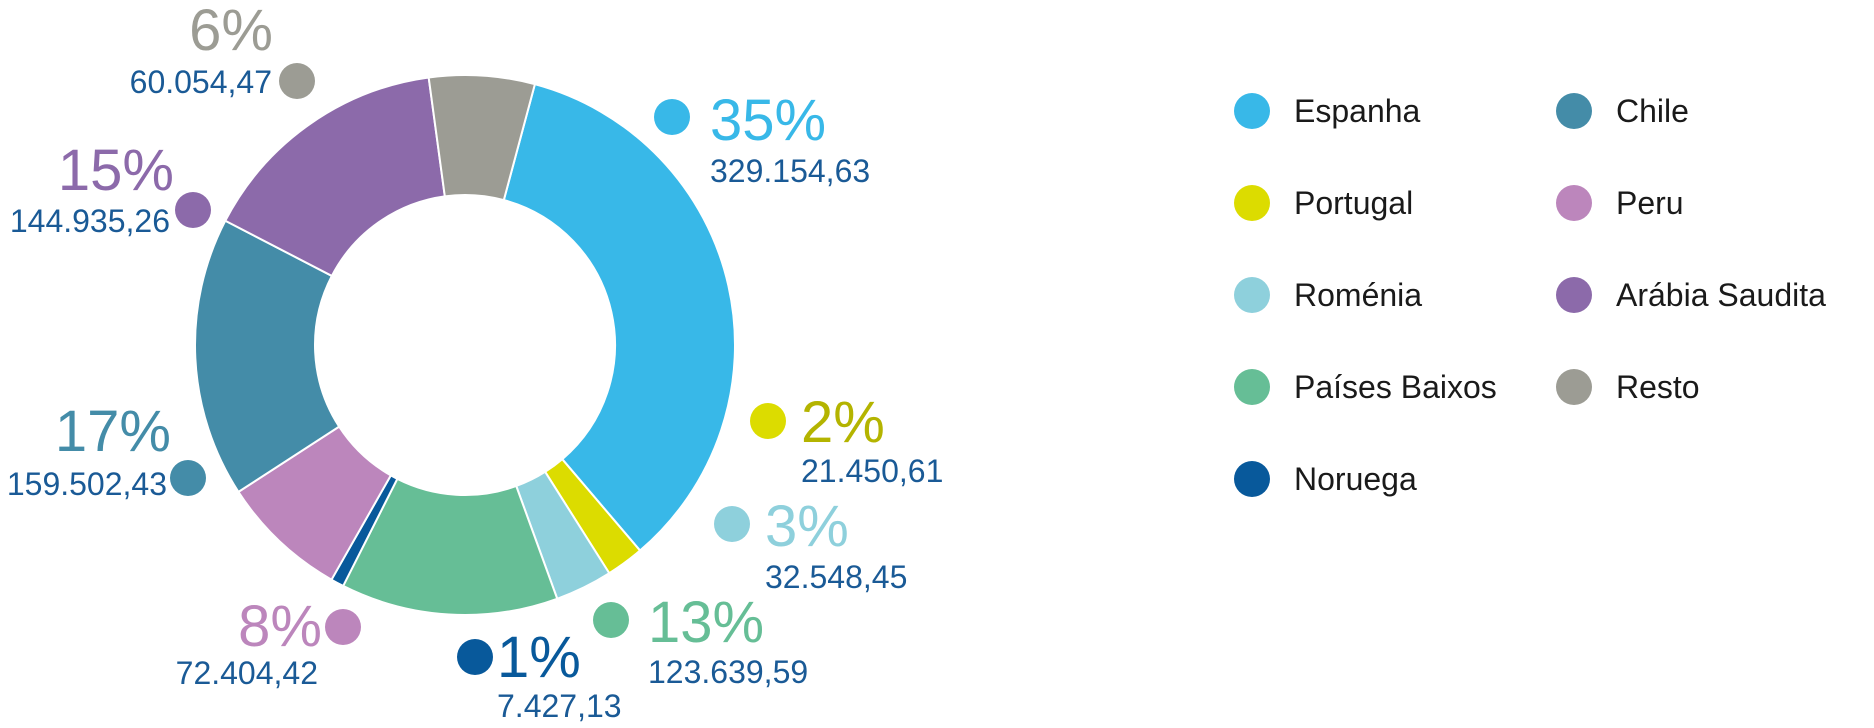  I want to click on label-dot-chile, so click(188, 478).